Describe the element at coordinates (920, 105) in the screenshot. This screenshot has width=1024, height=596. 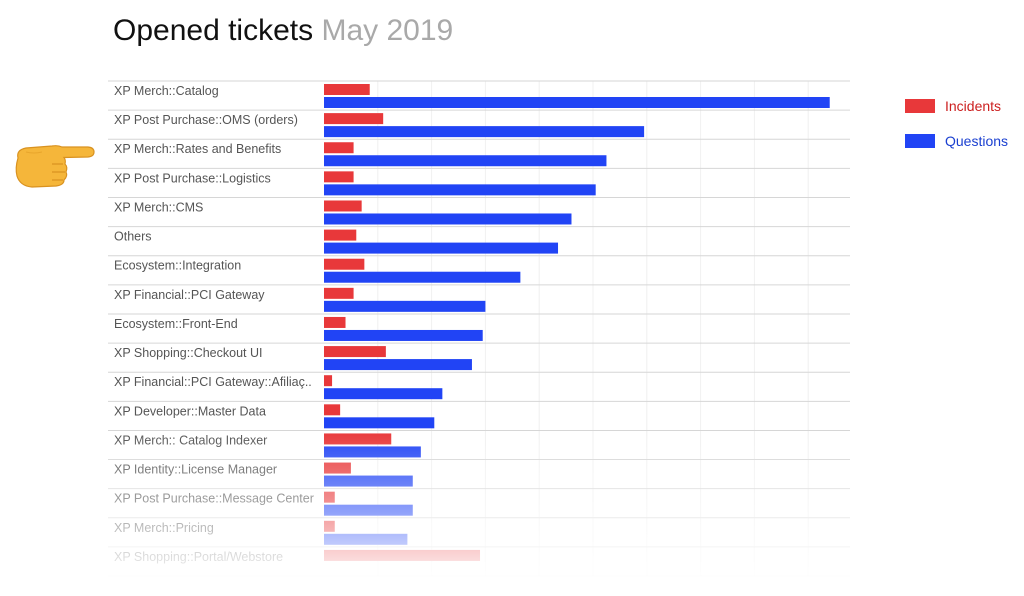
I see `legend-swatch-incidents` at that location.